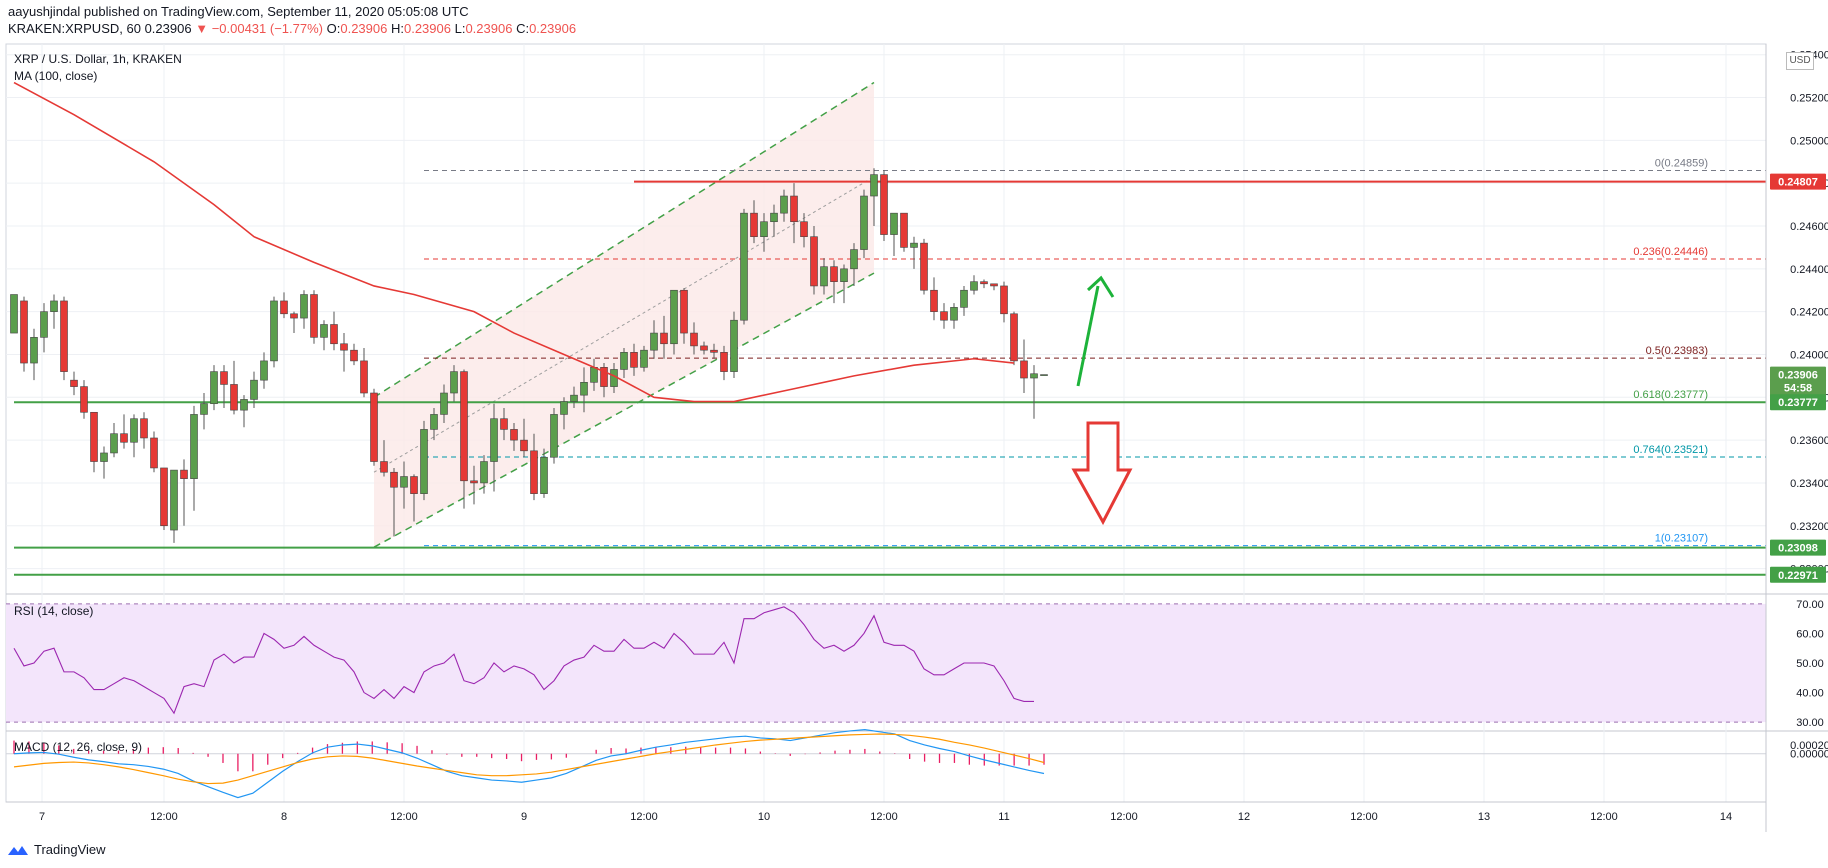 This screenshot has height=868, width=1828. Describe the element at coordinates (1809, 755) in the screenshot. I see `macd-tick-label: 0.00000` at that location.